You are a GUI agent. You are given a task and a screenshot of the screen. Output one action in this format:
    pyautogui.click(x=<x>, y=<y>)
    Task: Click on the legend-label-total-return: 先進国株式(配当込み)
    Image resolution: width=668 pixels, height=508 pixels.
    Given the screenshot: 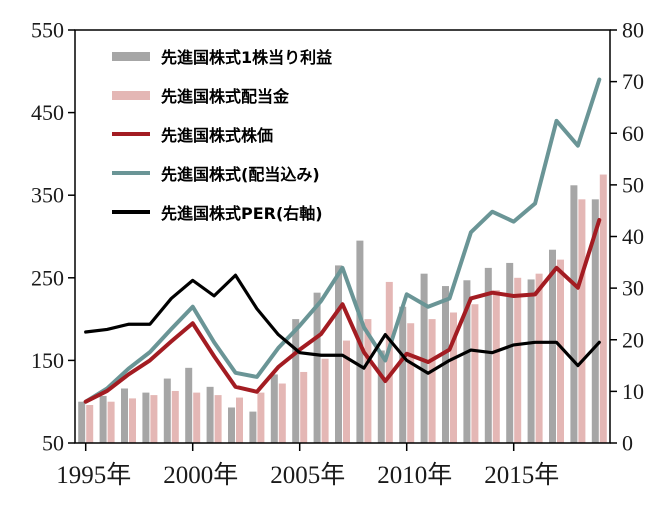 What is the action you would take?
    pyautogui.click(x=240, y=174)
    